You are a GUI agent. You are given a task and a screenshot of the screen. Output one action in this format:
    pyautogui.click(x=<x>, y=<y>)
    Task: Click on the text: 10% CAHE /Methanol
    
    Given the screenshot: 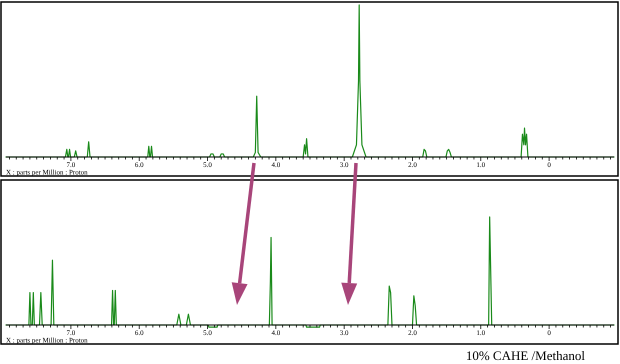 What is the action you would take?
    pyautogui.click(x=526, y=355)
    